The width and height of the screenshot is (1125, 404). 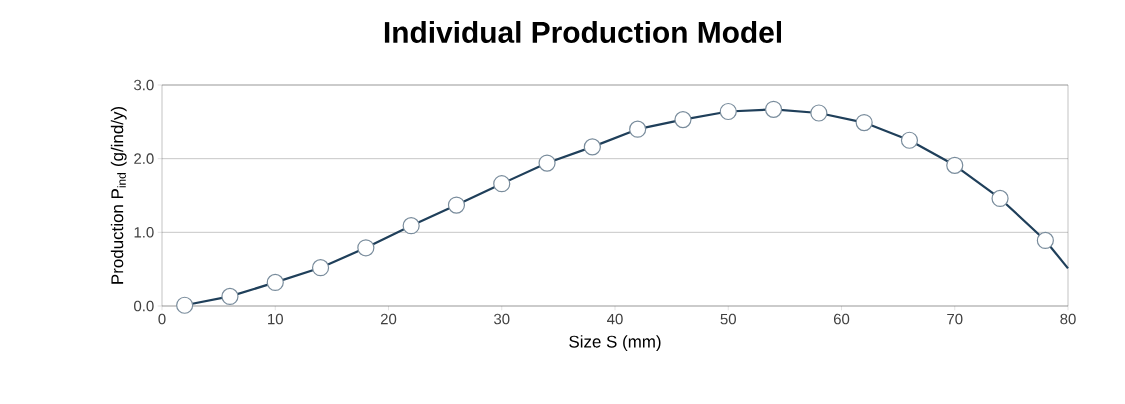 I want to click on y-tick-label: 3.0, so click(x=144, y=85).